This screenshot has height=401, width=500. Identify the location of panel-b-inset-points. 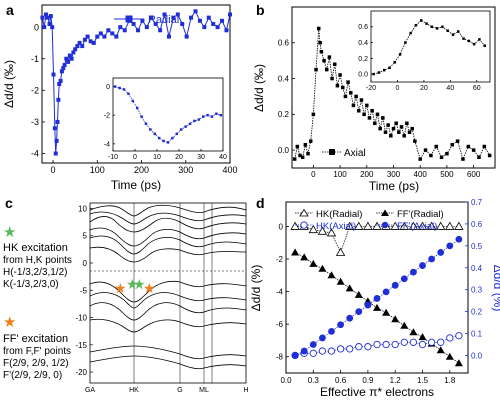
(429, 47).